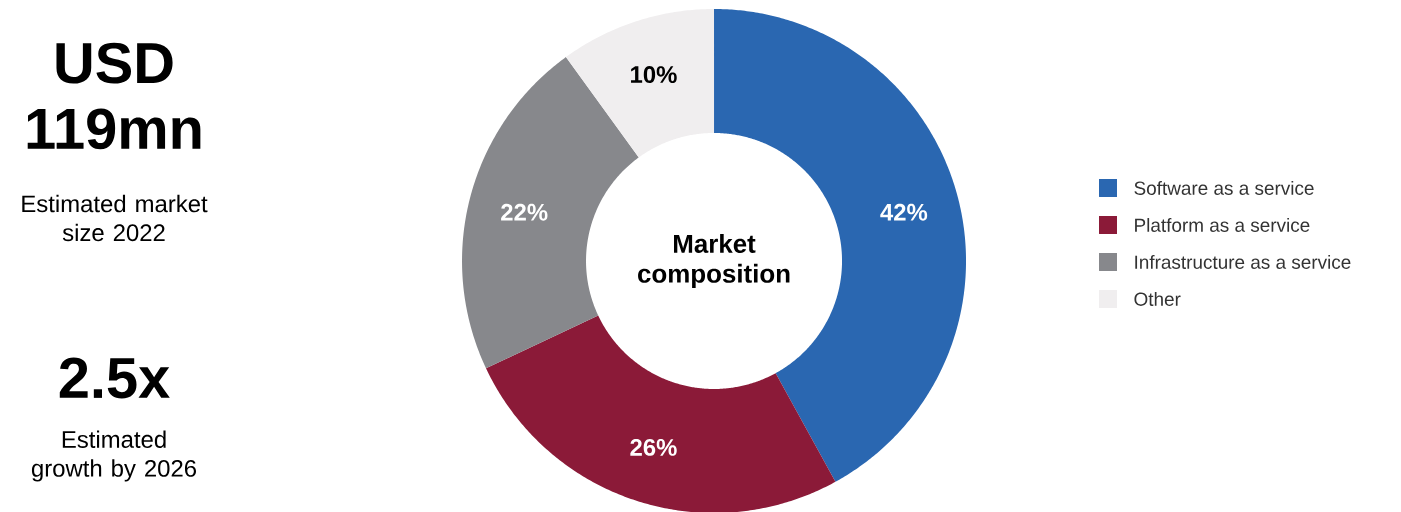 This screenshot has width=1401, height=512. What do you see at coordinates (114, 96) in the screenshot?
I see `text: USD 119mn` at bounding box center [114, 96].